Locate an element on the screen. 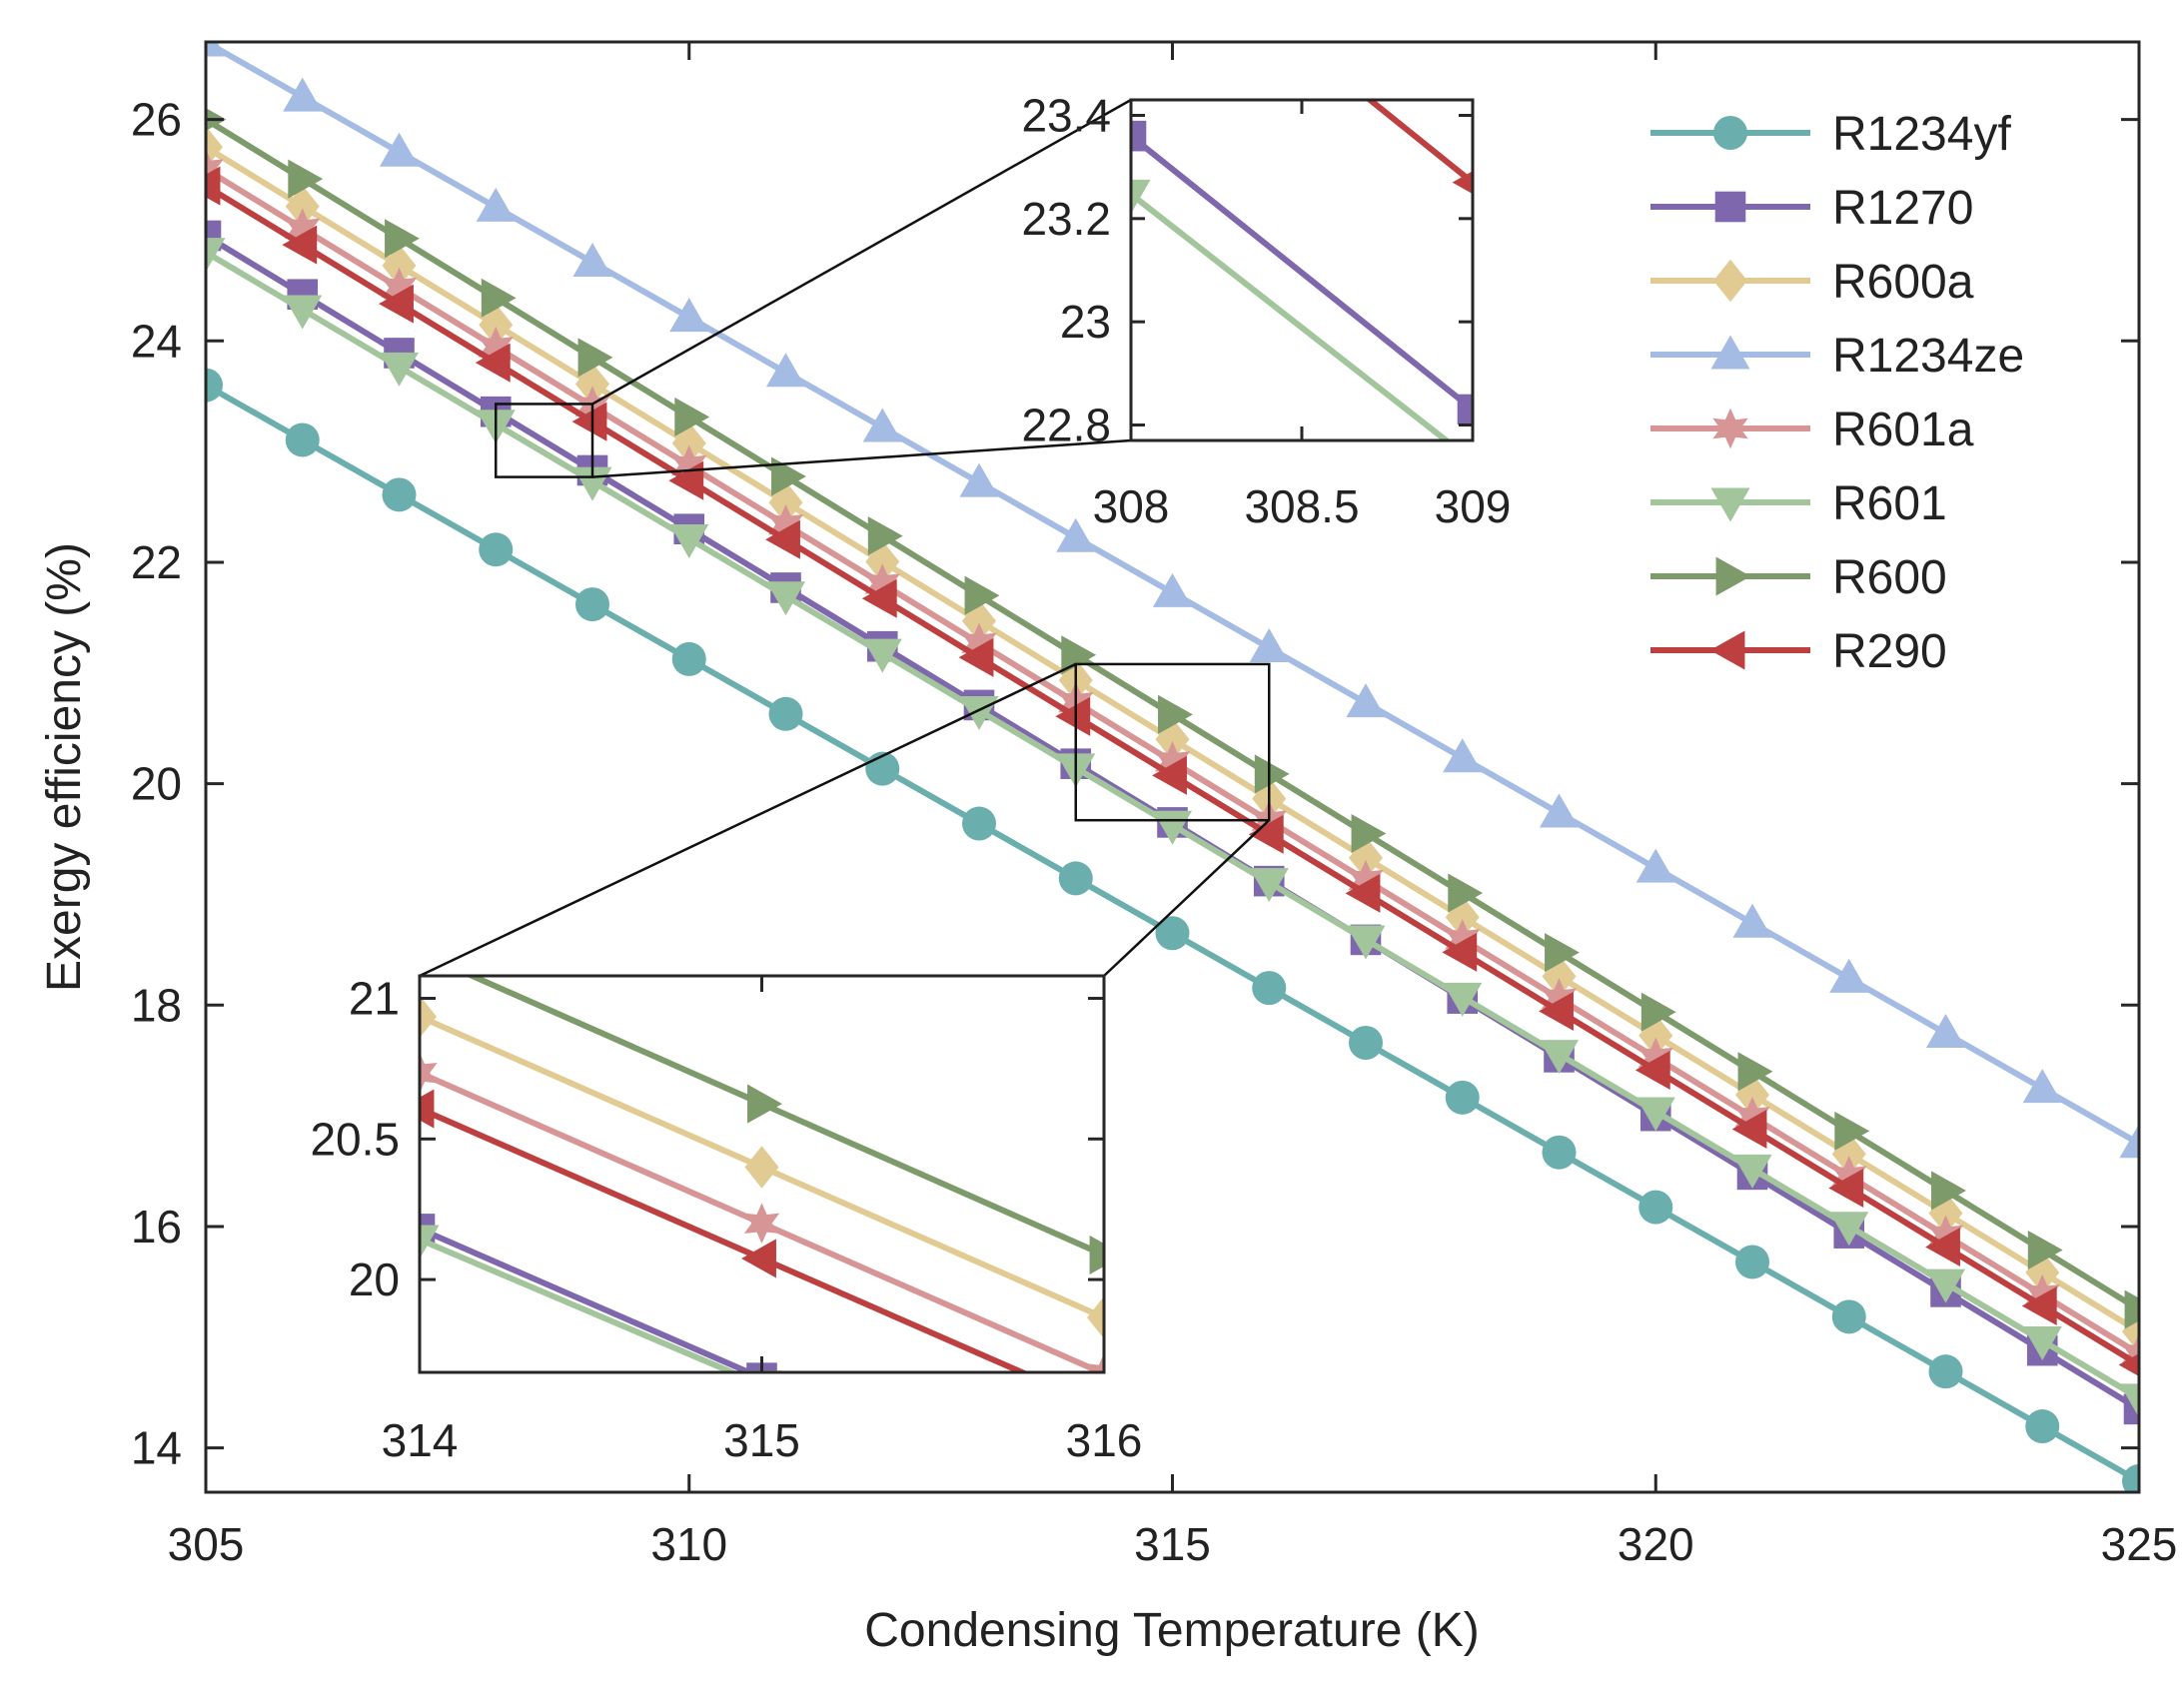 Image resolution: width=2184 pixels, height=1682 pixels. inset-1-series is located at coordinates (1302, 270).